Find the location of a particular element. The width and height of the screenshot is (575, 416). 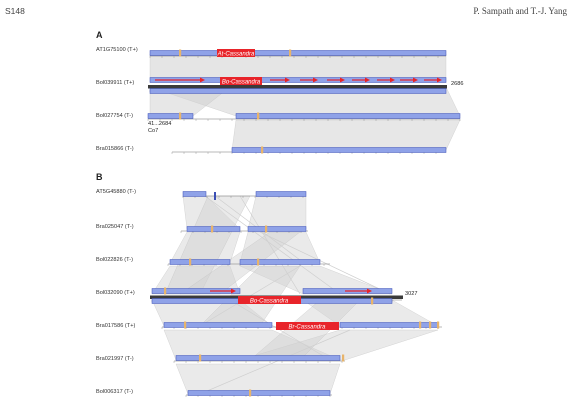

bo-cassandra-label-a: Bo-Cassandra is located at coordinates (241, 83).